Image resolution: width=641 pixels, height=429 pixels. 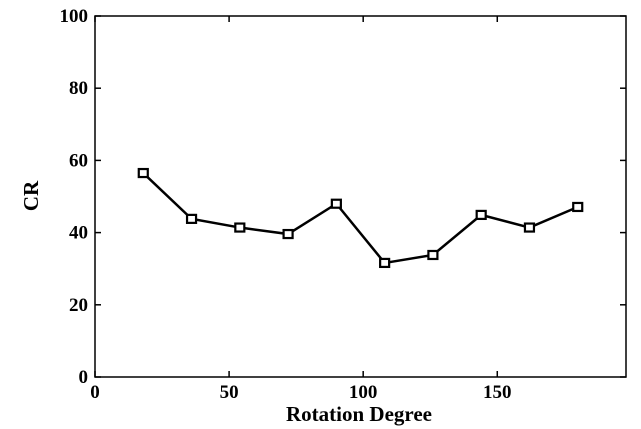 What do you see at coordinates (229, 392) in the screenshot?
I see `x-tick-label: 50` at bounding box center [229, 392].